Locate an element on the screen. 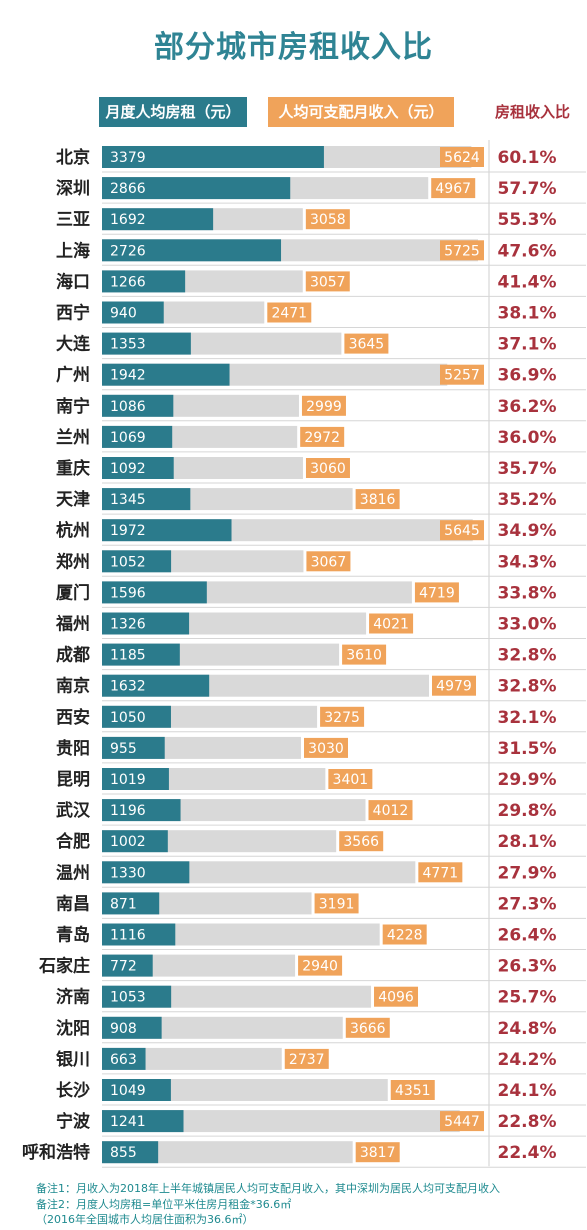 The image size is (587, 1230). income-value-label: 5624 is located at coordinates (462, 158).